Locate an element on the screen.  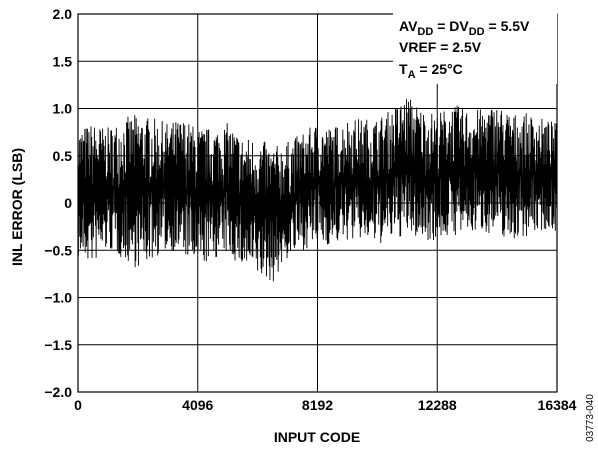
x-axis-title: INPUT CODE is located at coordinates (317, 437).